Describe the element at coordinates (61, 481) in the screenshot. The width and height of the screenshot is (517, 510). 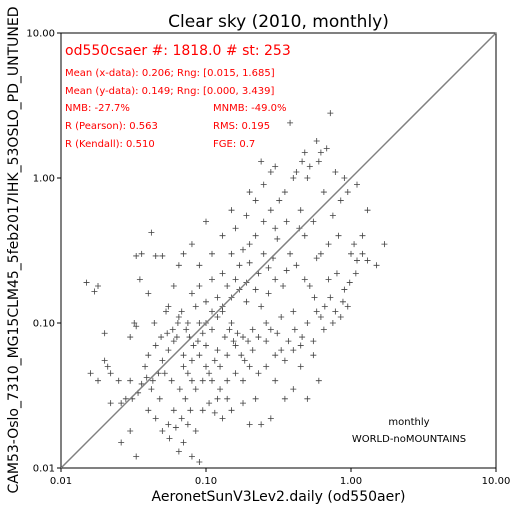
I see `x-tick-label: 0.01` at that location.